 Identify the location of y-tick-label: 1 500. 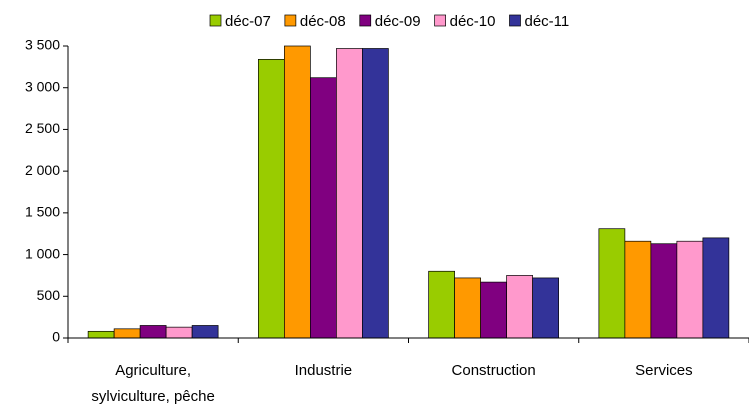
(42, 212).